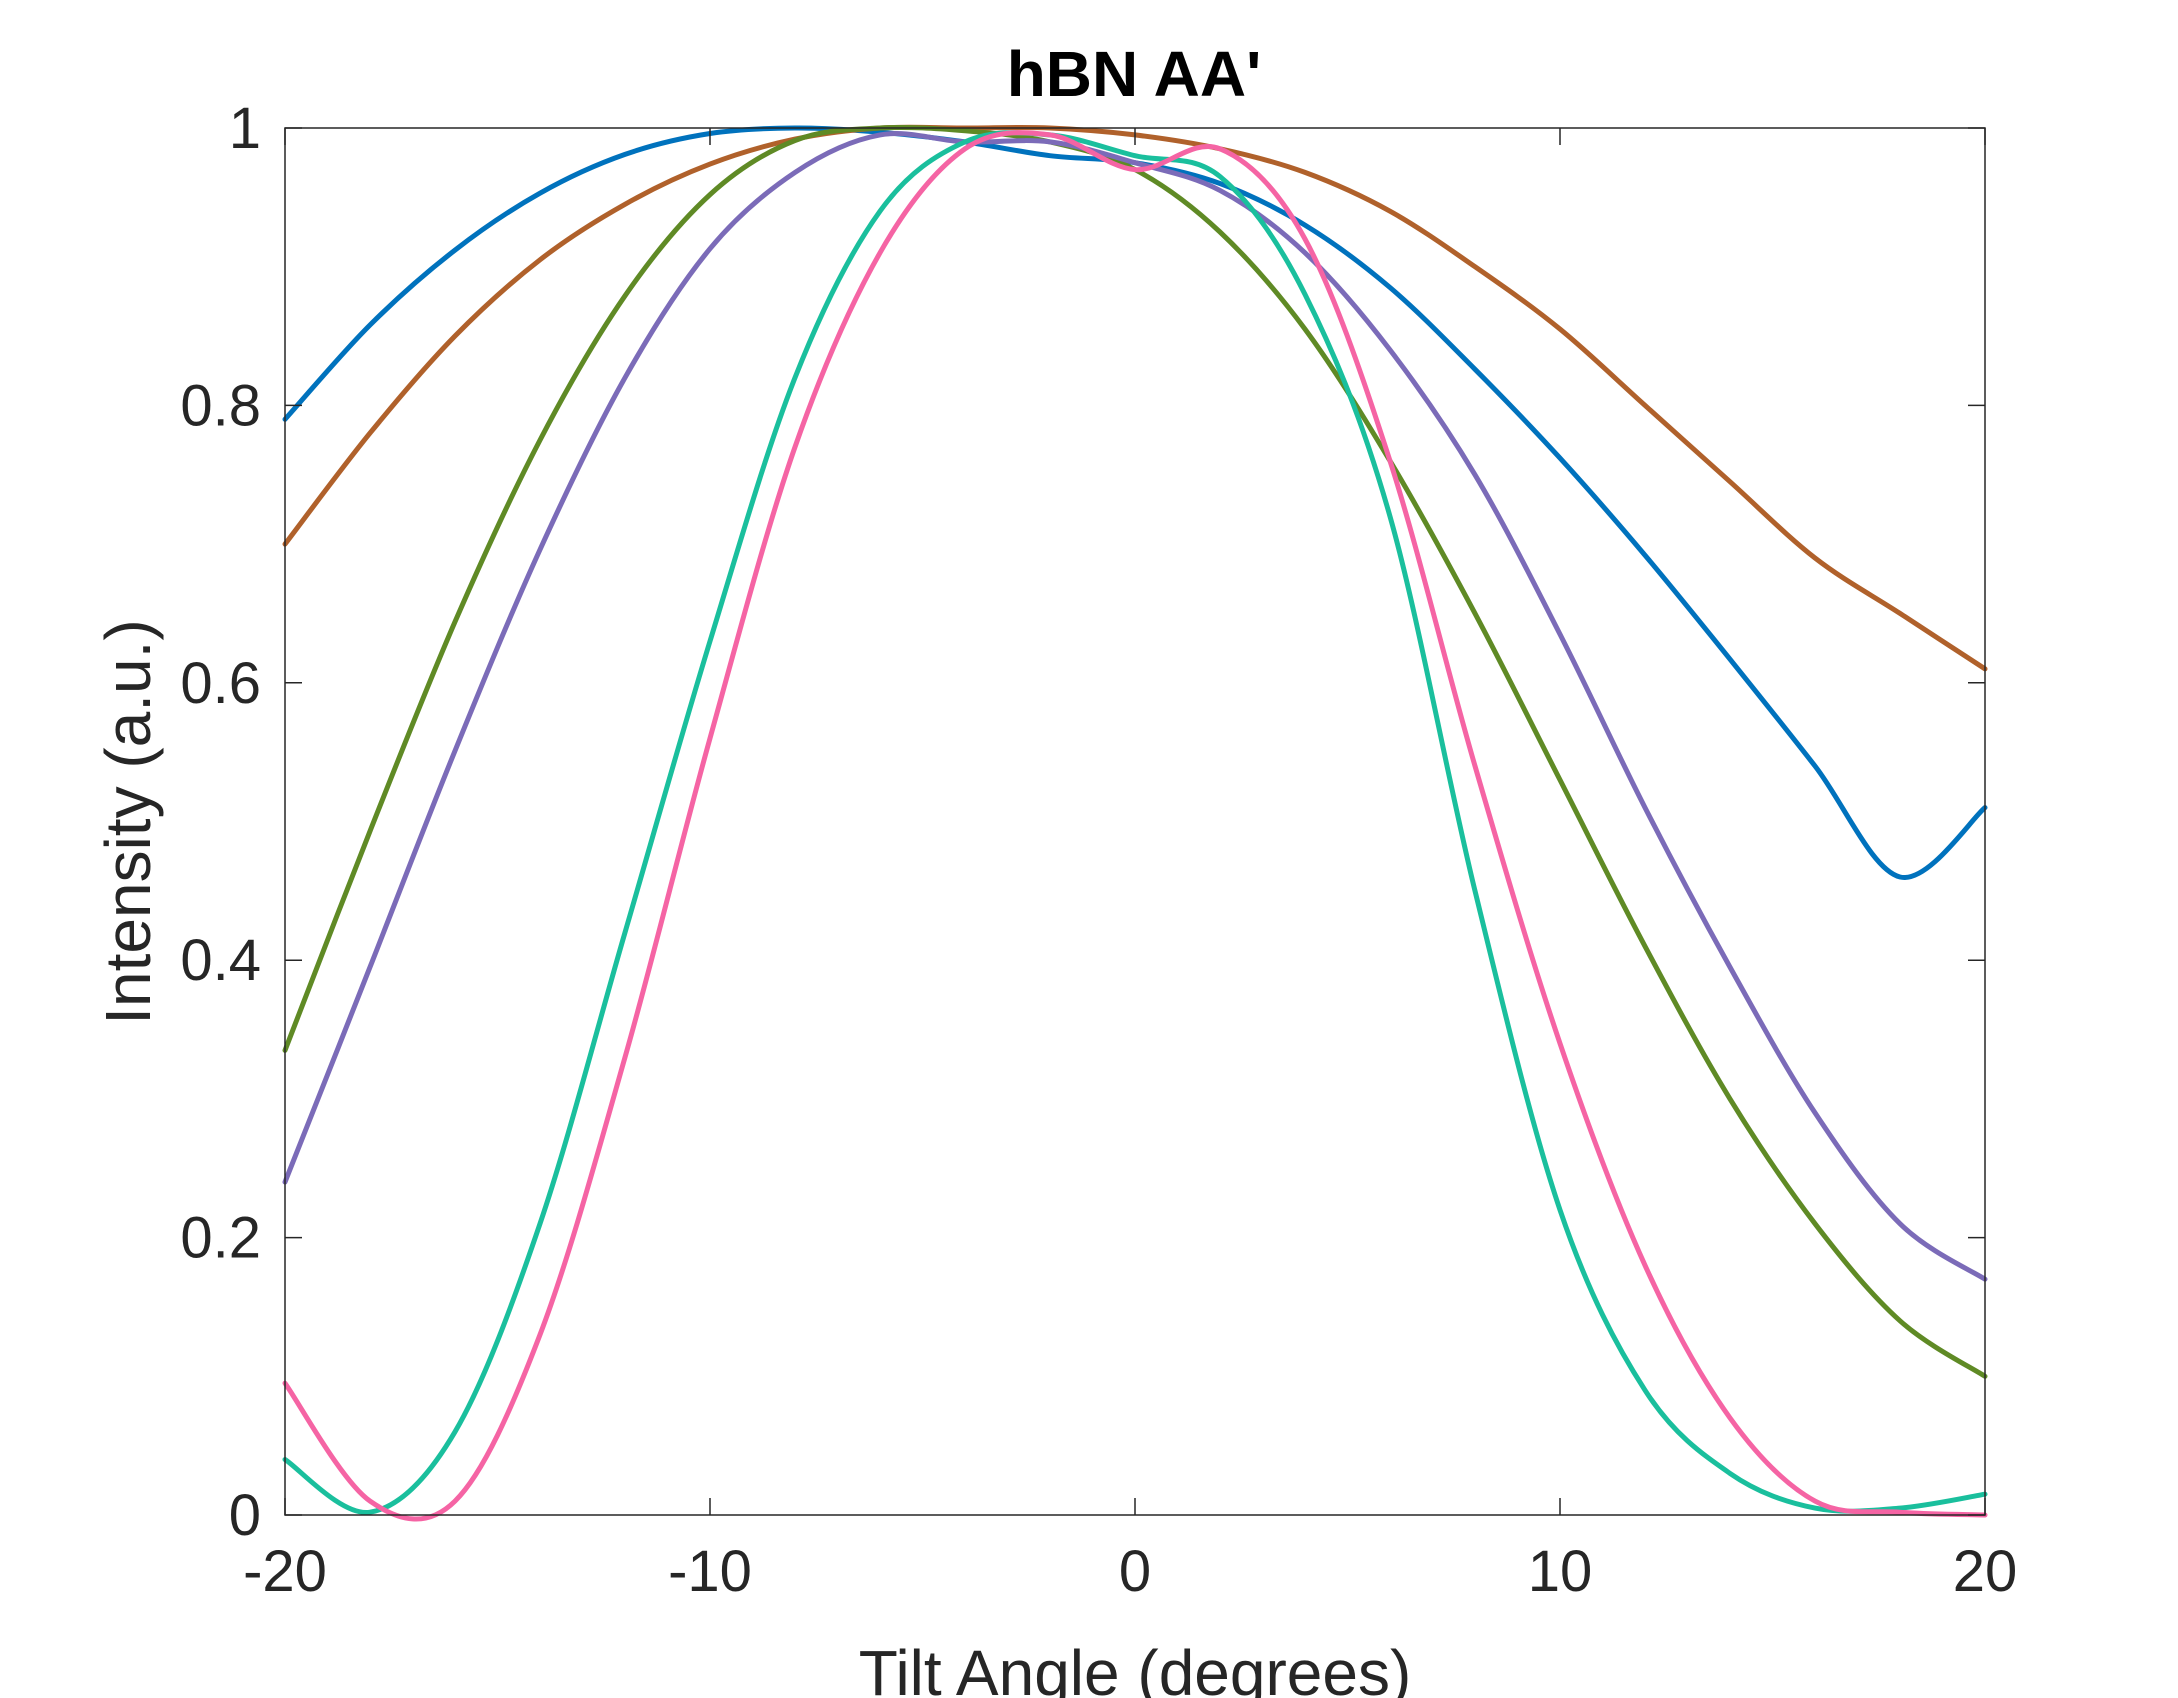 This screenshot has width=2178, height=1698. What do you see at coordinates (710, 1571) in the screenshot?
I see `x-tick-label: -10` at bounding box center [710, 1571].